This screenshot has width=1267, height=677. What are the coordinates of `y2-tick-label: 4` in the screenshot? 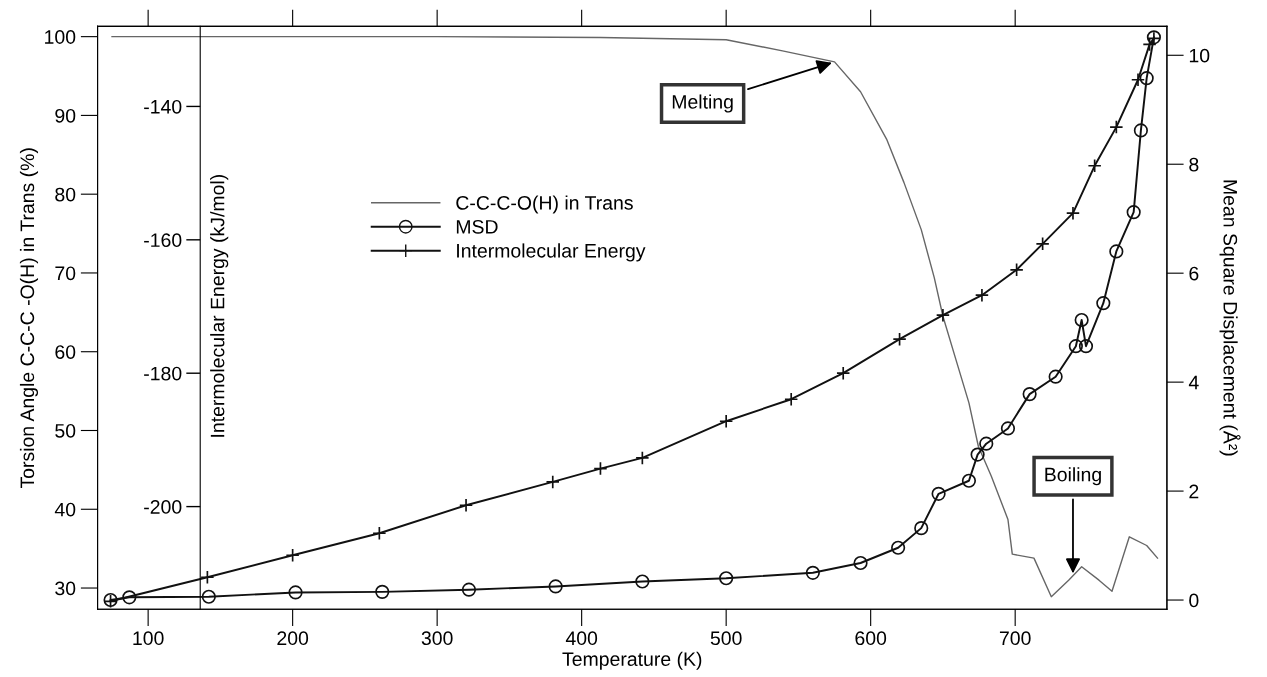 It's located at (1193, 382).